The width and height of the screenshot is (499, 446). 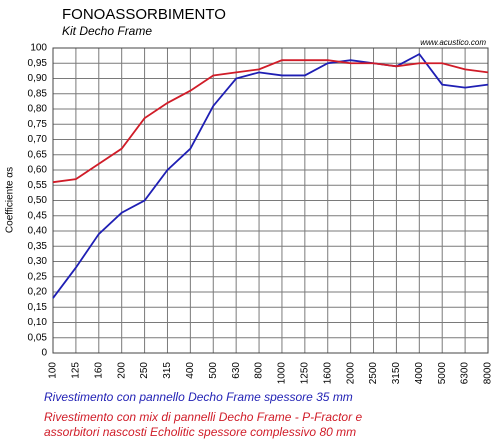 I want to click on y-tick-label: 0,75, so click(x=38, y=124).